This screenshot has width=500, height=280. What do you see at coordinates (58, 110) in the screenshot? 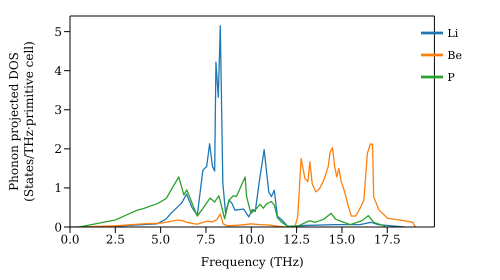
I see `y-tick-label: 3` at bounding box center [58, 110].